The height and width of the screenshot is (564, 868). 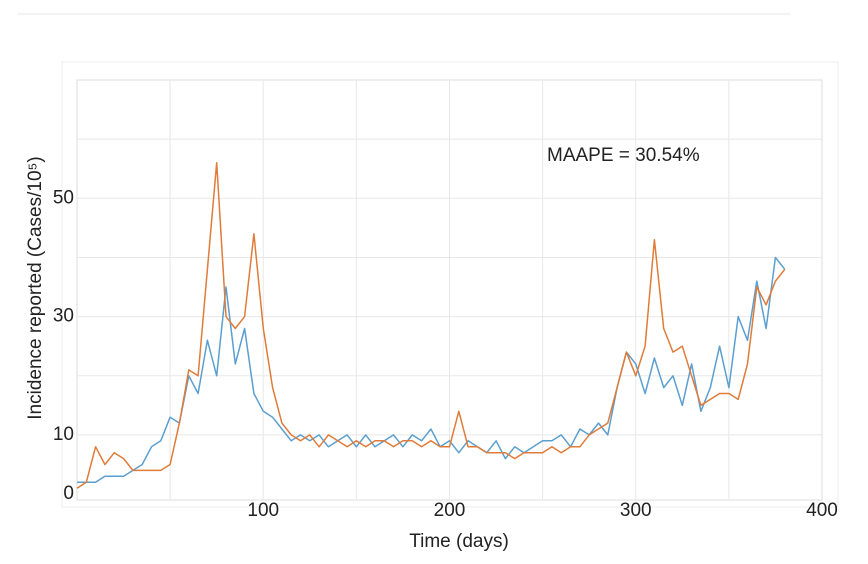 I want to click on y-tick-label: 0, so click(x=68, y=493).